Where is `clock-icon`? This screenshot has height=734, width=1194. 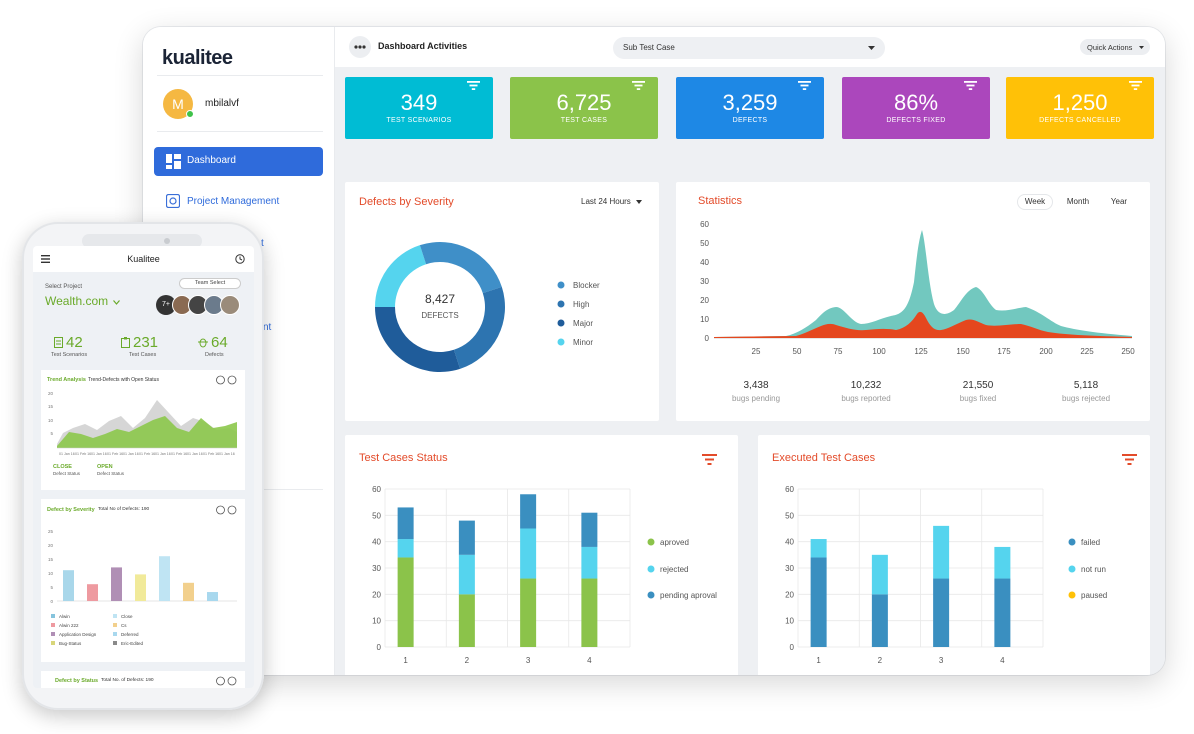 clock-icon is located at coordinates (240, 259).